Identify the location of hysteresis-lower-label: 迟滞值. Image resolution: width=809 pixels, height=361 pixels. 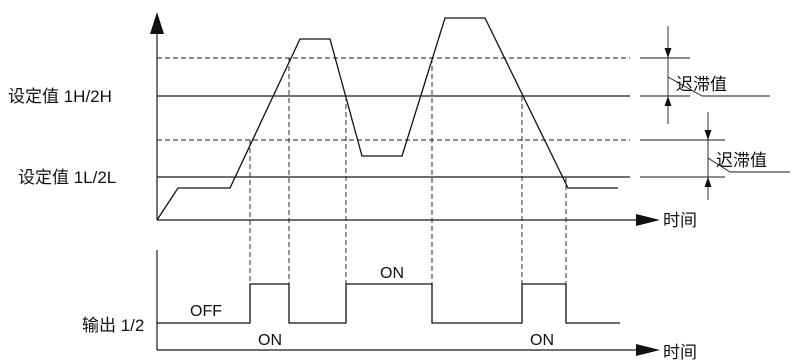
(741, 160).